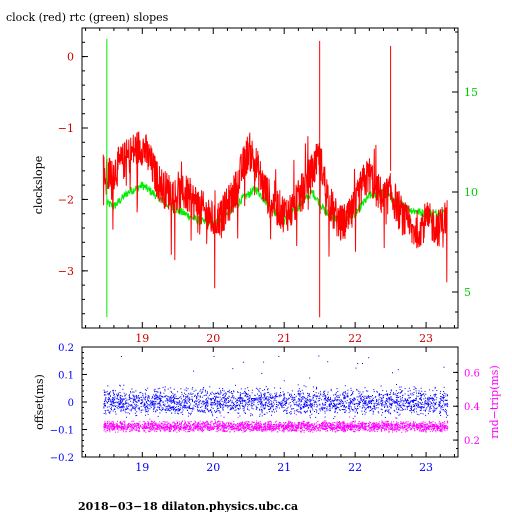 Image resolution: width=512 pixels, height=512 pixels. What do you see at coordinates (276, 388) in the screenshot?
I see `offset-points` at bounding box center [276, 388].